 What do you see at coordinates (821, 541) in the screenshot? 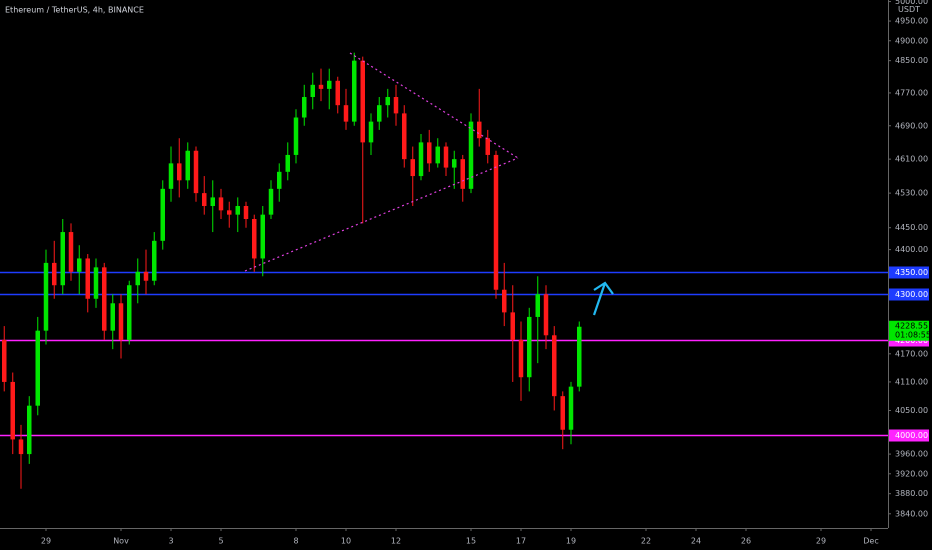
I see `x-tick-label: 29` at bounding box center [821, 541].